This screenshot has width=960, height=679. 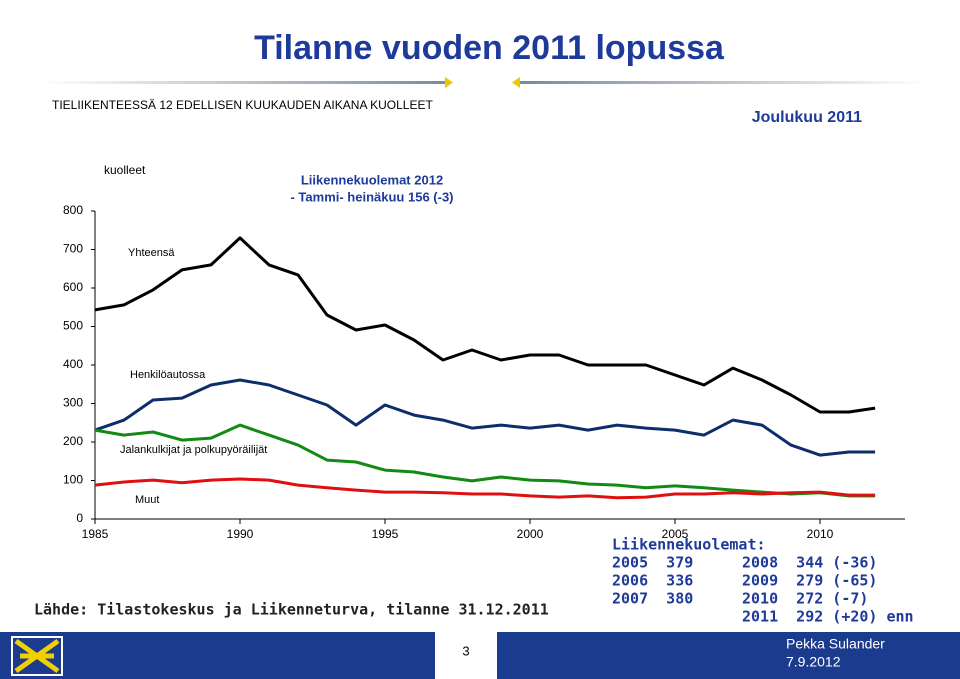 I want to click on x-tick-label: 1995, so click(x=385, y=534).